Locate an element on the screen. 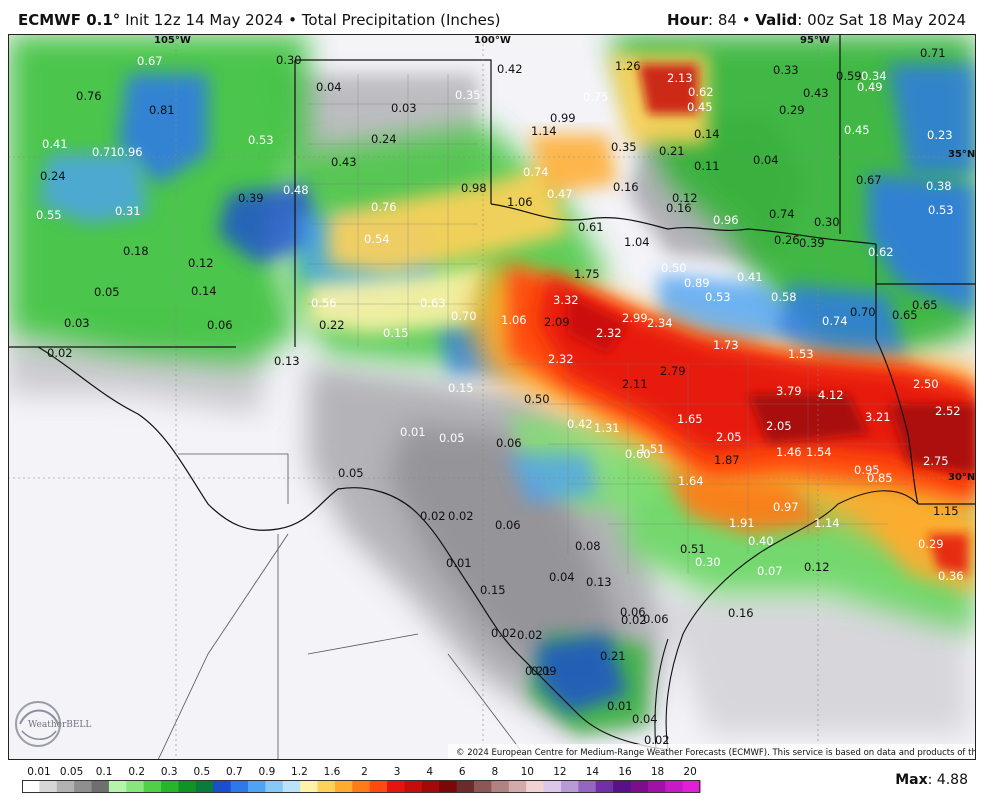 This screenshot has height=808, width=984. legend-bar is located at coordinates (361, 786).